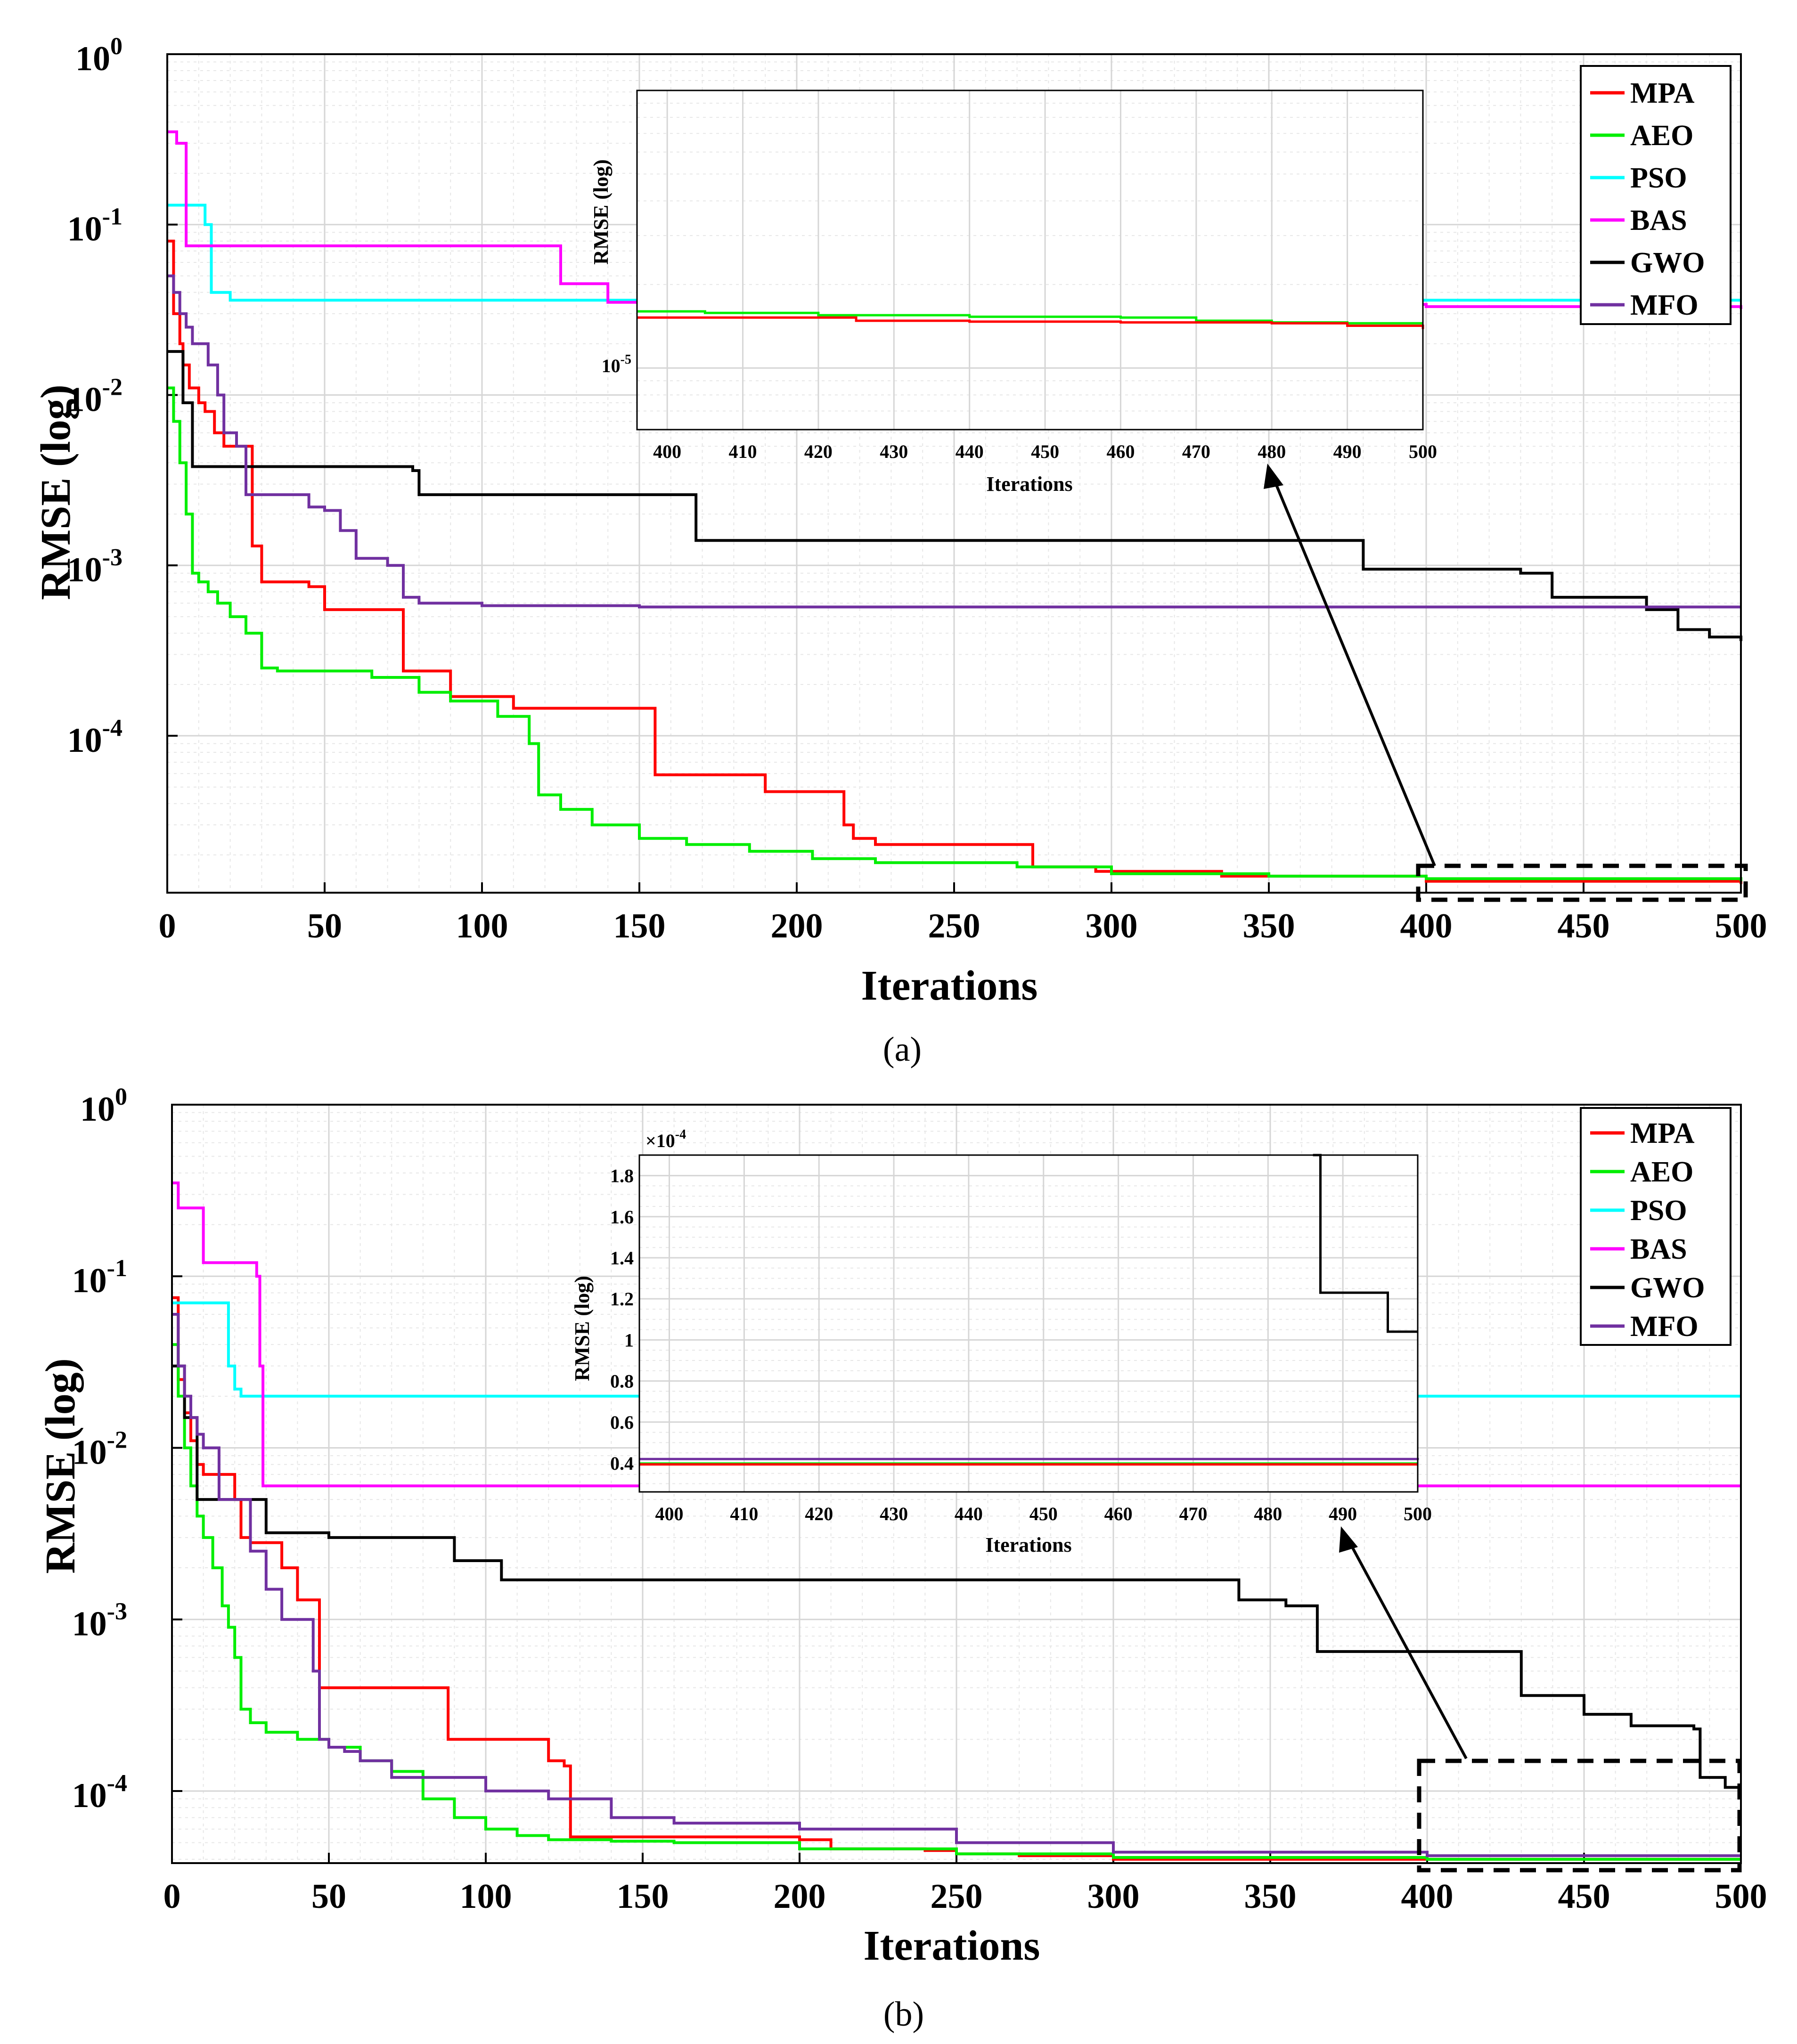  Describe the element at coordinates (629, 1340) in the screenshot. I see `inset-y-tick-label: 1` at that location.